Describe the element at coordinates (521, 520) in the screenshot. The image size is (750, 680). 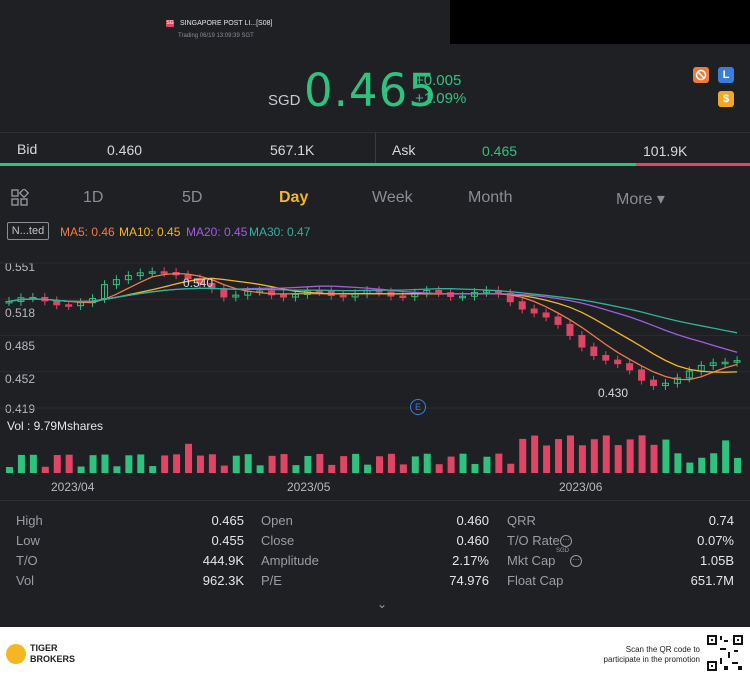
I see `stat-label: QRR` at that location.